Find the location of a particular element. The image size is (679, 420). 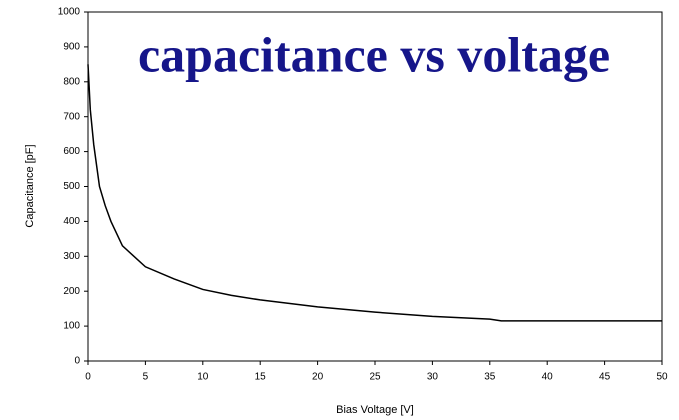

y-tick-label: 700 is located at coordinates (71, 116).